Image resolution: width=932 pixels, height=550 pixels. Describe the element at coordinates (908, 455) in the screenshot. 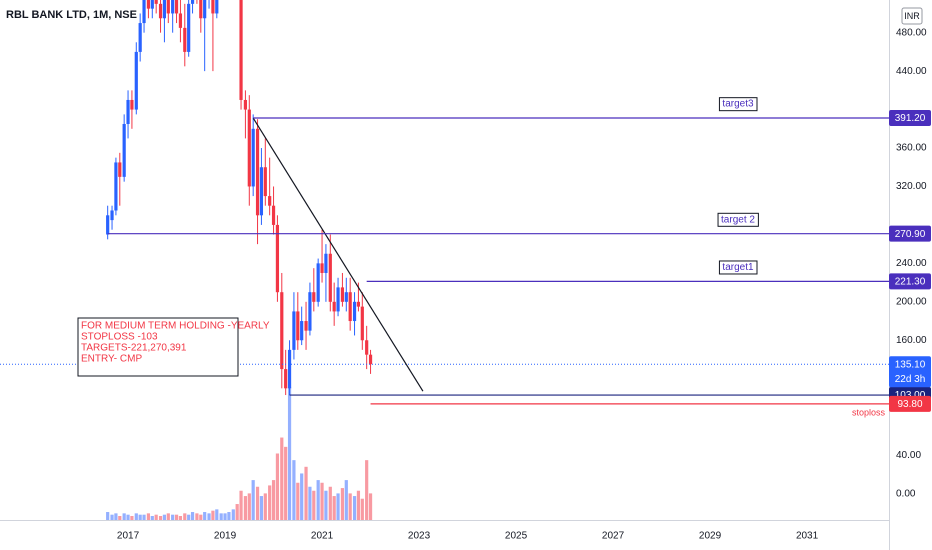

I see `y-tick-label: 40.00` at that location.